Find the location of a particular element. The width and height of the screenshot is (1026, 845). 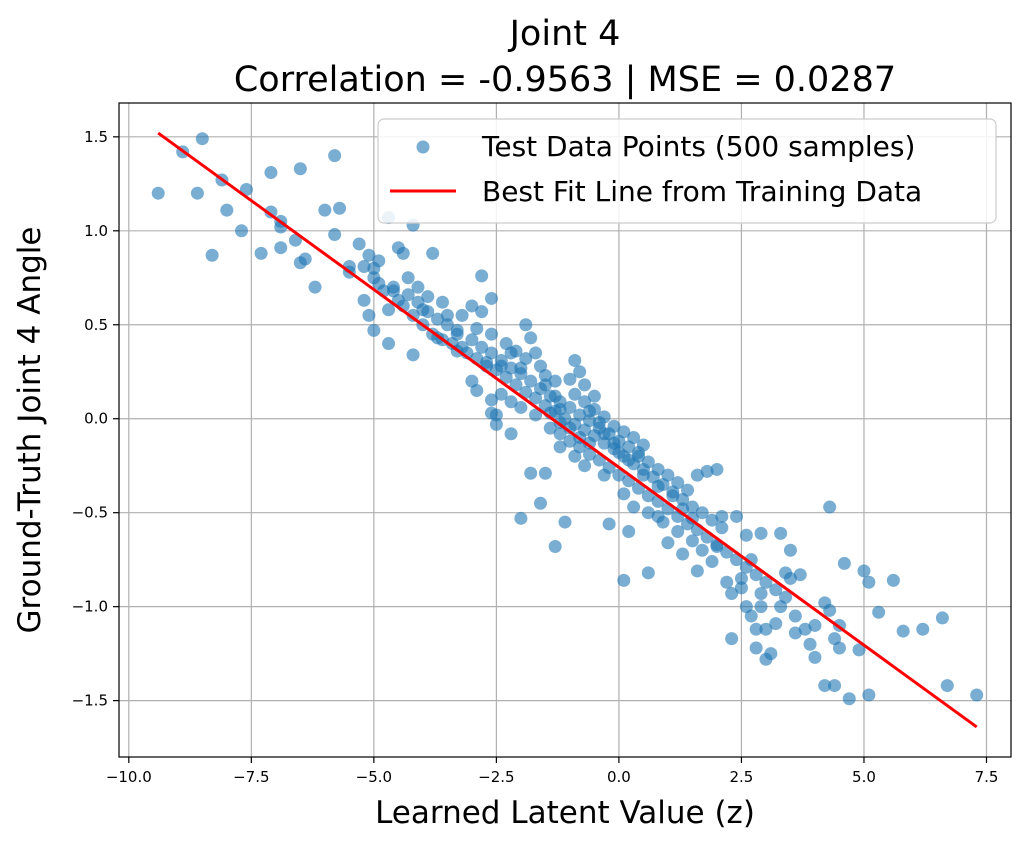

legend-box is located at coordinates (687, 171).